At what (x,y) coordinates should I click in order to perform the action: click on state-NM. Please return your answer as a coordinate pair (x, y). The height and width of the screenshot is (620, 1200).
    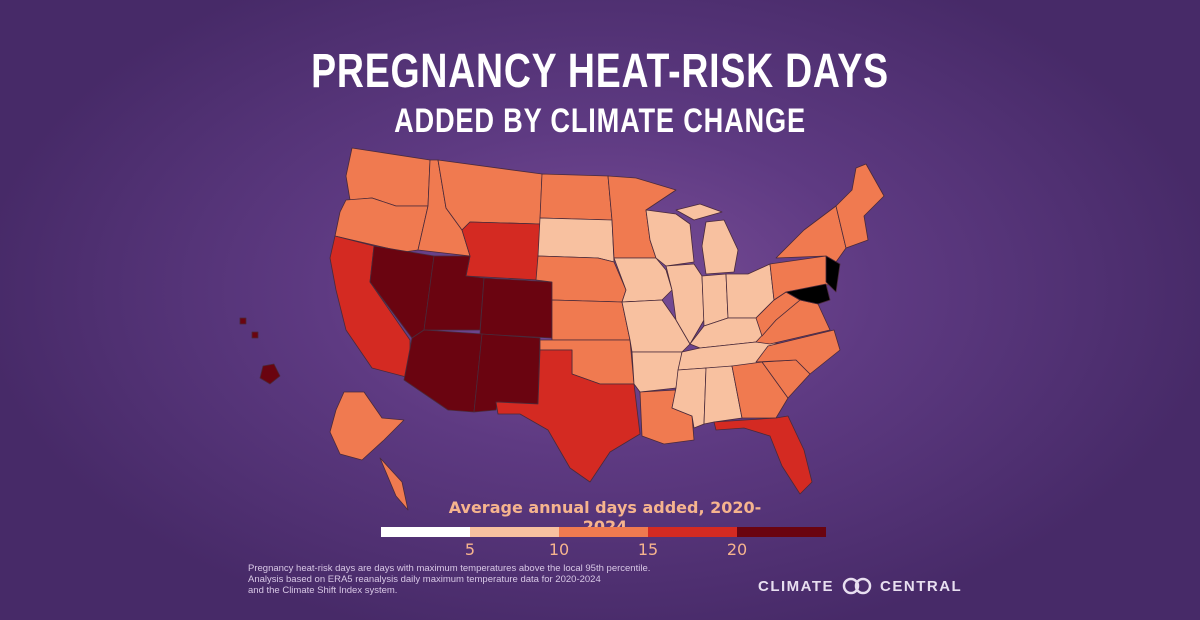
    Looking at the image, I should click on (507, 373).